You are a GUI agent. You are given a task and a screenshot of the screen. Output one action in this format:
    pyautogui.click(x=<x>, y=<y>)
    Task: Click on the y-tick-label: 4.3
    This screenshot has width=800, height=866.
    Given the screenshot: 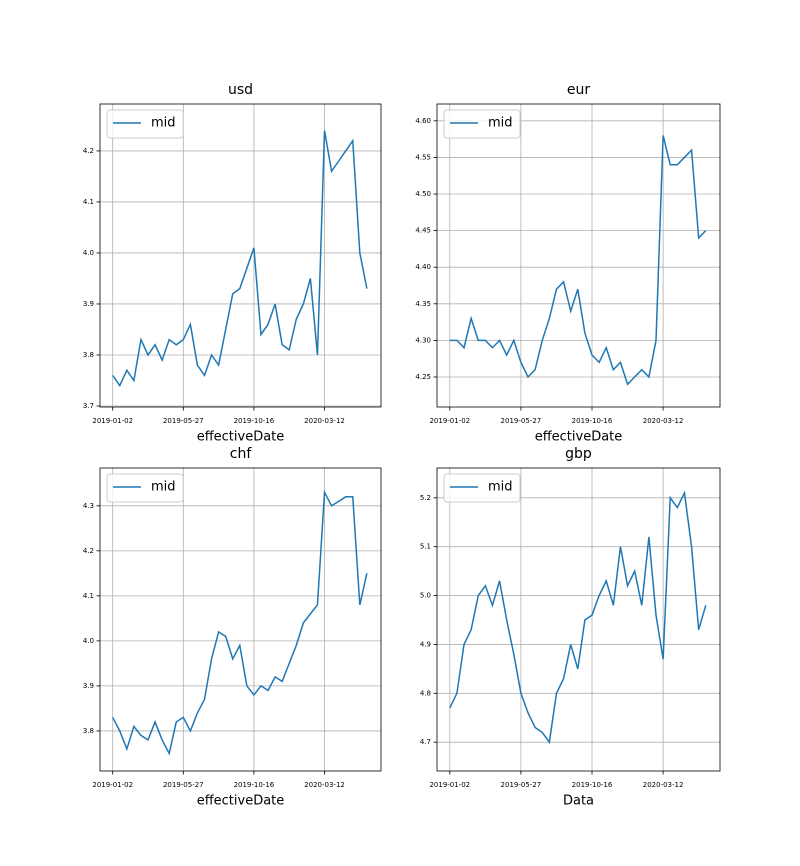 What is the action you would take?
    pyautogui.click(x=88, y=506)
    